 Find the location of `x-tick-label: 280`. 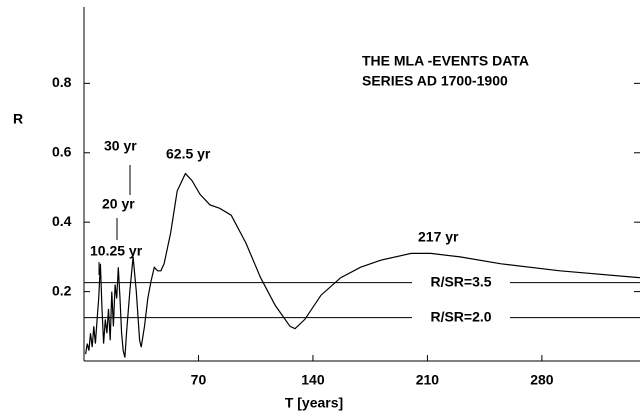

x-tick-label: 280 is located at coordinates (542, 380).